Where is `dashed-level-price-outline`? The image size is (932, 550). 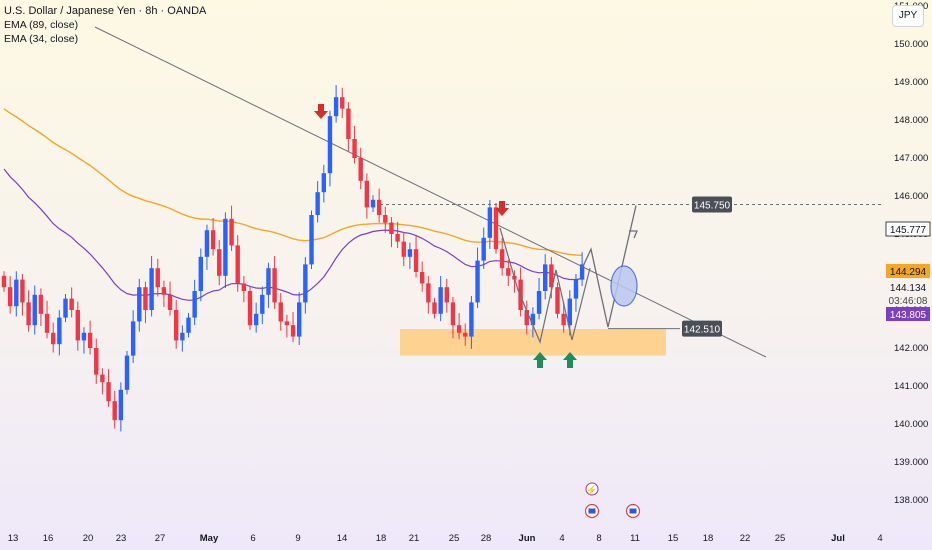
dashed-level-price-outline is located at coordinates (908, 229).